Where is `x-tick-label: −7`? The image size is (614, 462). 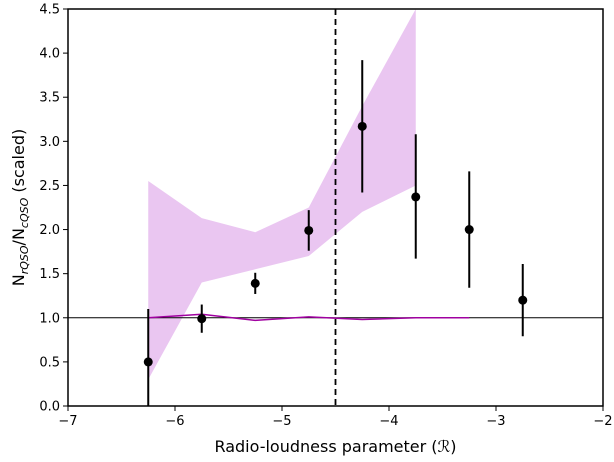 x-tick-label: −7 is located at coordinates (67, 421).